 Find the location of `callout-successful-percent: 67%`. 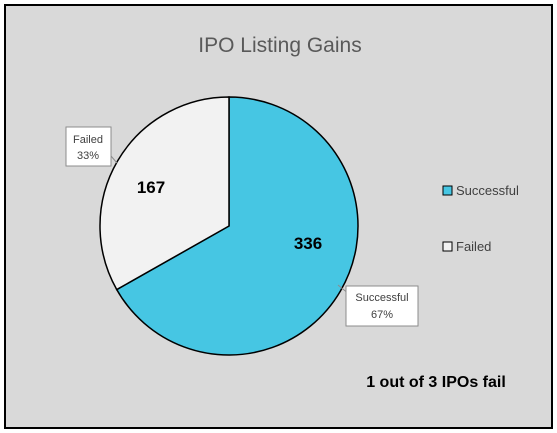

callout-successful-percent: 67% is located at coordinates (382, 315).